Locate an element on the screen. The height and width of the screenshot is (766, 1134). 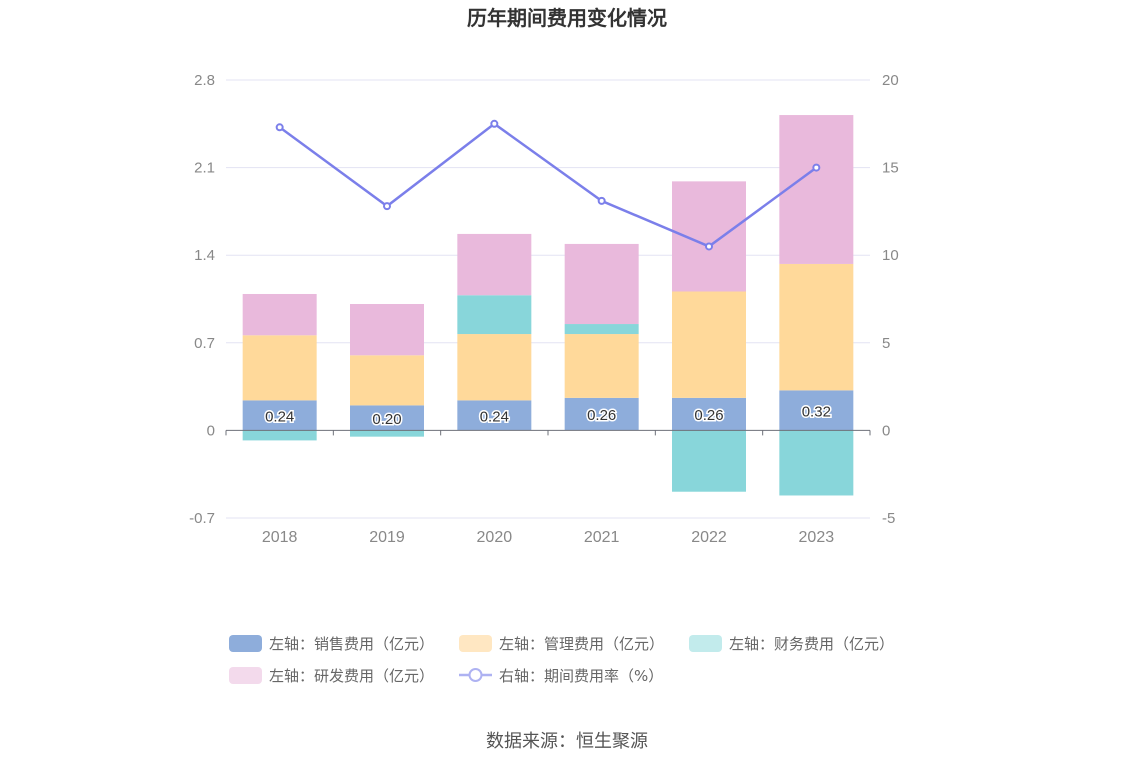
left-axis-tick: 0 is located at coordinates (211, 430).